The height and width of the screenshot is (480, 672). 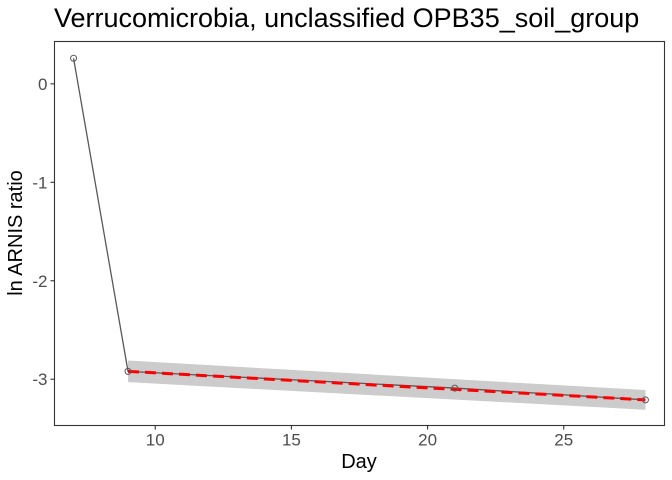 What do you see at coordinates (39, 281) in the screenshot?
I see `y-tick-label: -2` at bounding box center [39, 281].